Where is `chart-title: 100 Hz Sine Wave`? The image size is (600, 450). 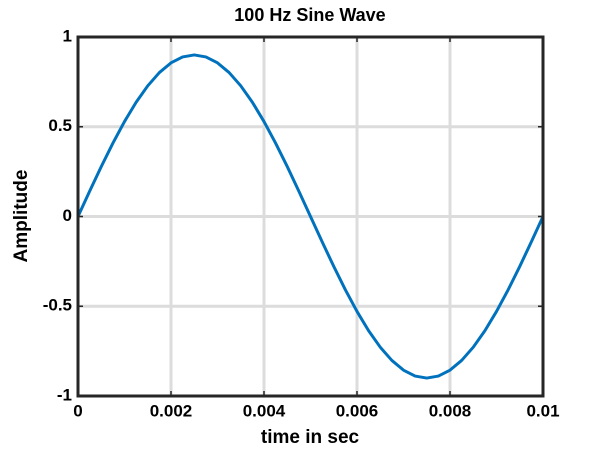 chart-title: 100 Hz Sine Wave is located at coordinates (309, 15).